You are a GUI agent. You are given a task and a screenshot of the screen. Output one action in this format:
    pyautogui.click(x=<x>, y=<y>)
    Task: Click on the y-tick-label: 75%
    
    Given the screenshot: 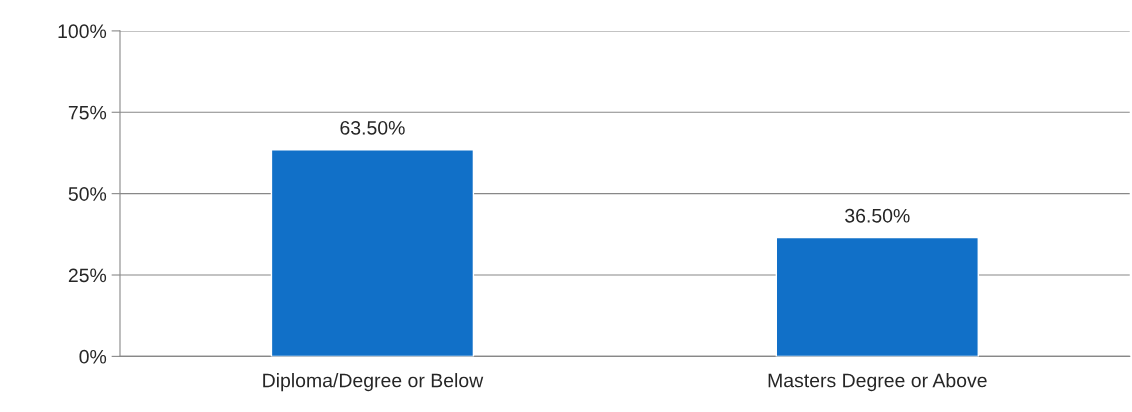 What is the action you would take?
    pyautogui.click(x=87, y=112)
    